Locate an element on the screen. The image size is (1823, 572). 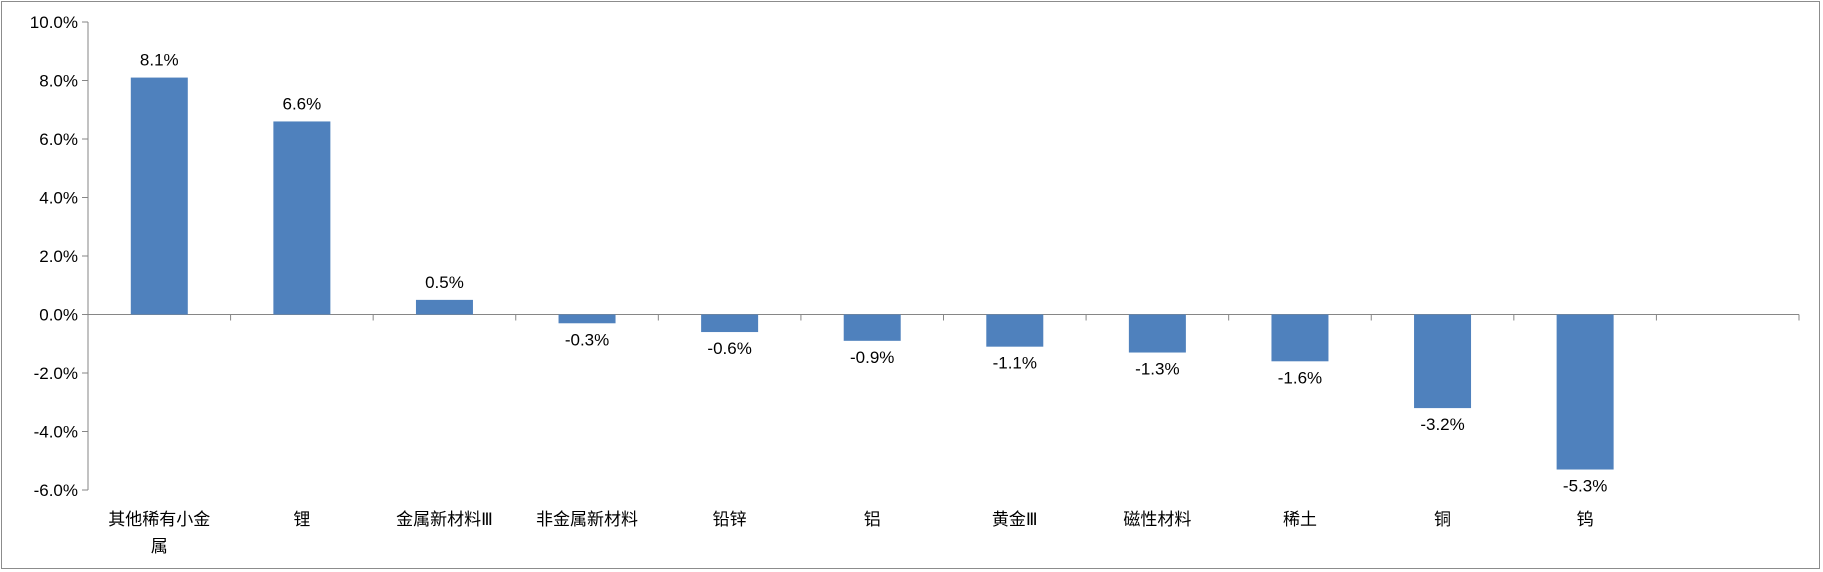
y-tick-label: -6.0% is located at coordinates (56, 490).